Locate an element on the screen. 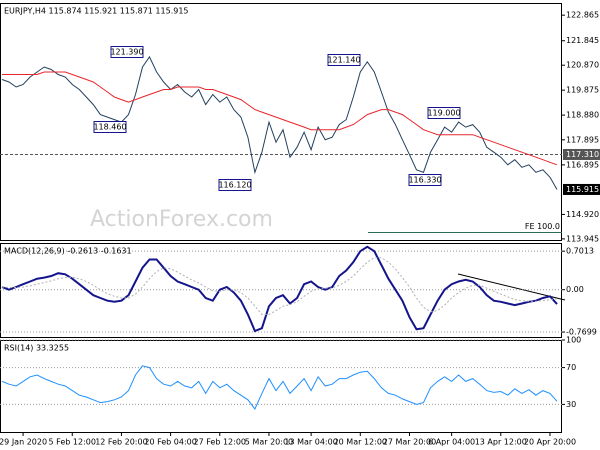 The width and height of the screenshot is (600, 450). annotation-label: 119.000 is located at coordinates (443, 113).